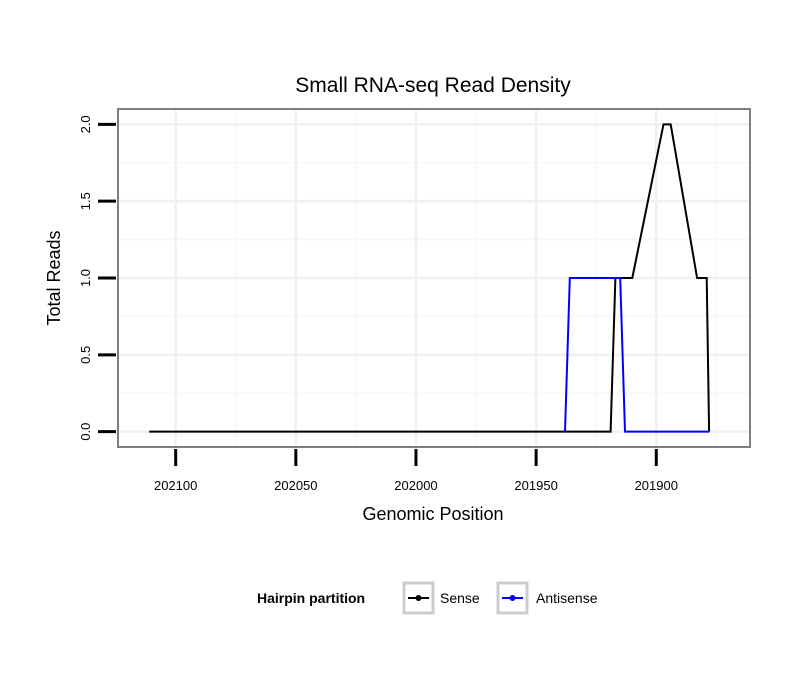 Image resolution: width=810 pixels, height=690 pixels. I want to click on y-axis-title: Total Reads, so click(54, 277).